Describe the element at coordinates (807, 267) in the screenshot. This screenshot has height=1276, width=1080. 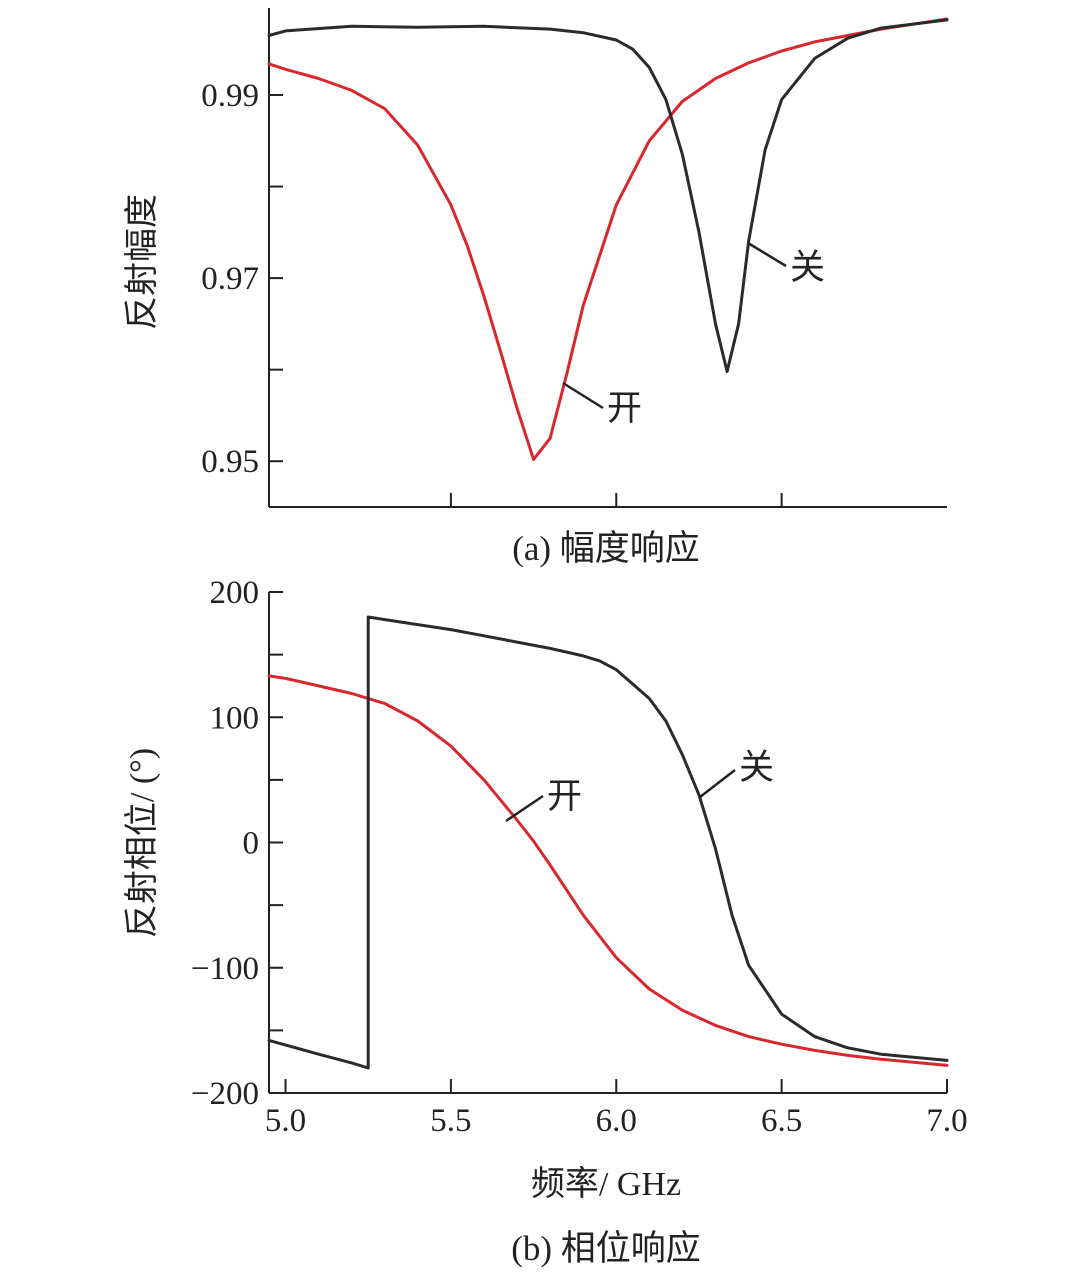
I see `amplitude-off-label: 关` at that location.